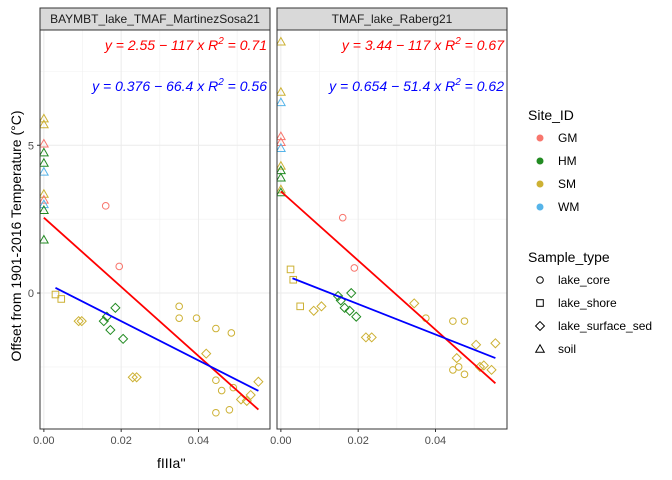 This screenshot has width=672, height=480. Describe the element at coordinates (31, 294) in the screenshot. I see `y-tick-label: 0` at that location.